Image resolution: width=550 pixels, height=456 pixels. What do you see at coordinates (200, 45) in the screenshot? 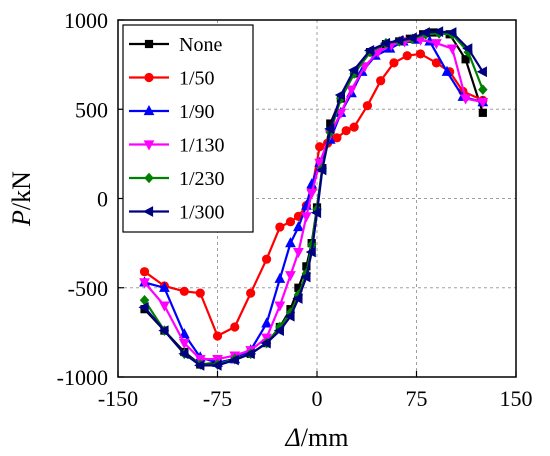
I see `legend-label-none: None` at bounding box center [200, 45].